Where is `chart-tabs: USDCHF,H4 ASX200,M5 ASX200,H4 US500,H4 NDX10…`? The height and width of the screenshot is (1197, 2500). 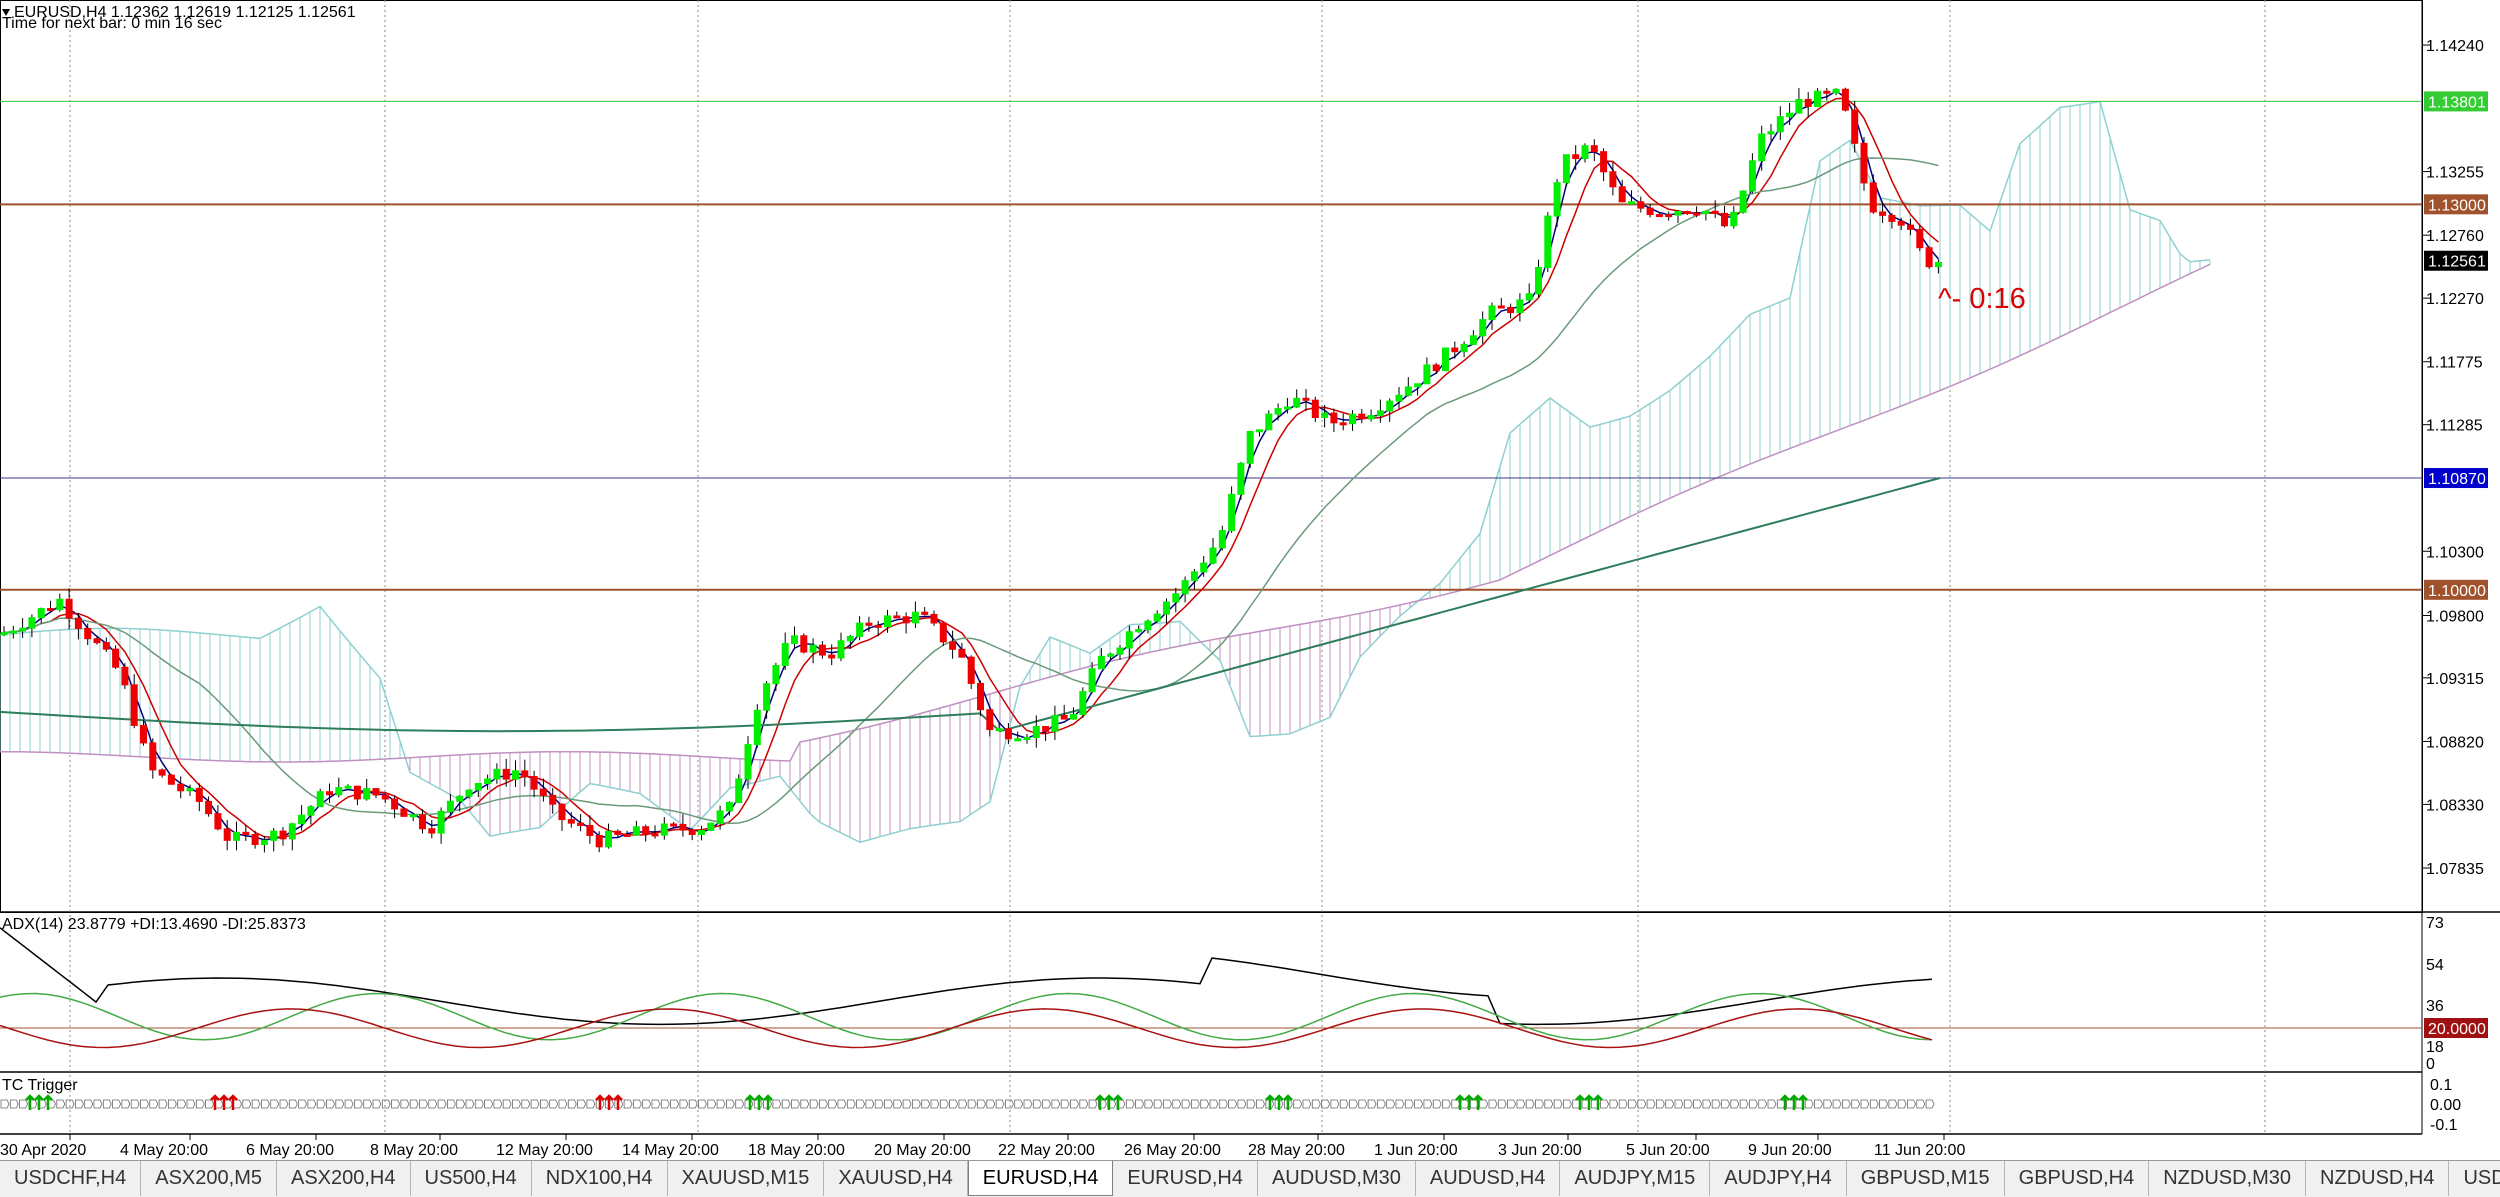 chart-tabs: USDCHF,H4 ASX200,M5 ASX200,H4 US500,H4 NDX10… is located at coordinates (1250, 1178).